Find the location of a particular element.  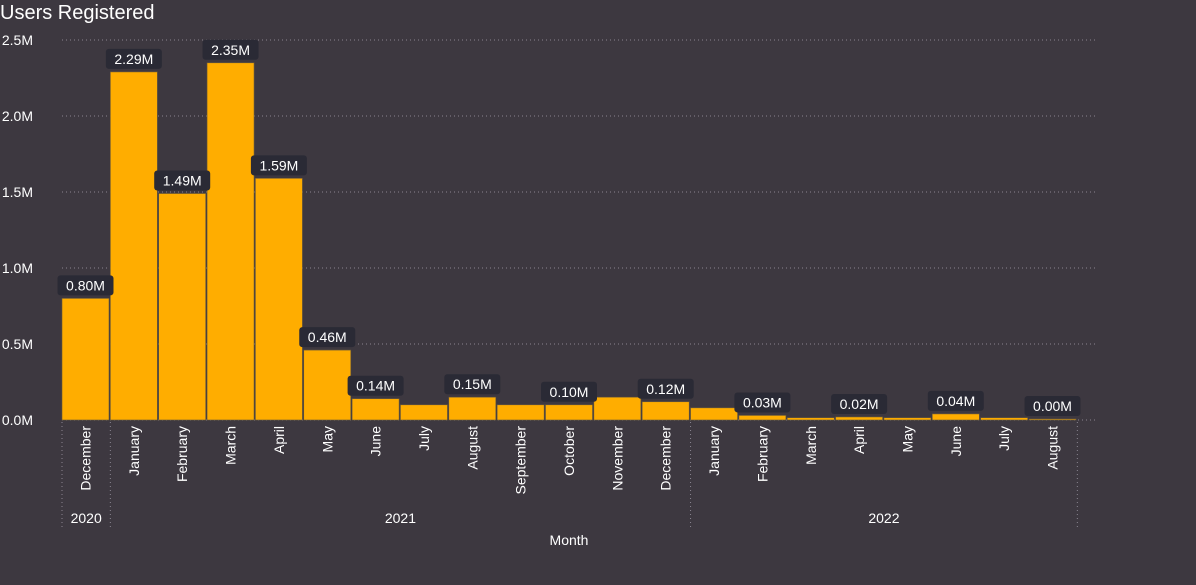

bar-august-2022 is located at coordinates (1052, 419).